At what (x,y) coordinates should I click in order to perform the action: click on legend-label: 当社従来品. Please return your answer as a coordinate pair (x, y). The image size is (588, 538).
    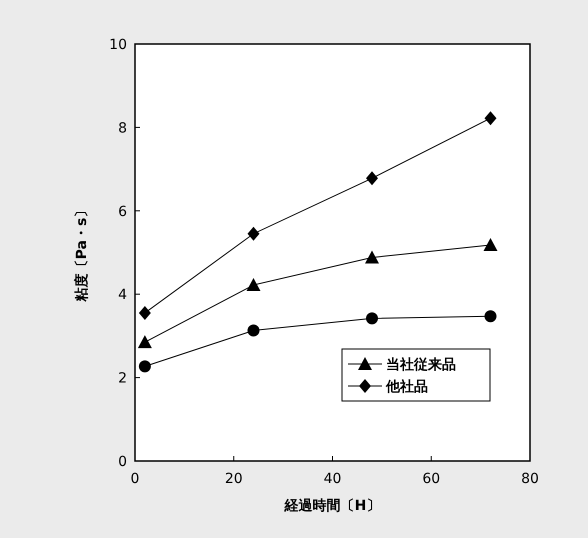
    Looking at the image, I should click on (421, 365).